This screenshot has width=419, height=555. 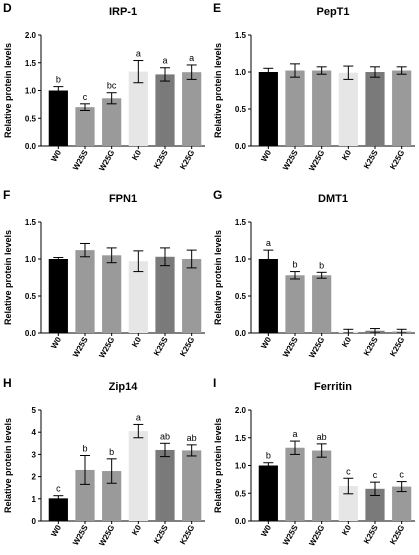 What do you see at coordinates (34, 410) in the screenshot?
I see `y-tick-label: 5` at bounding box center [34, 410].